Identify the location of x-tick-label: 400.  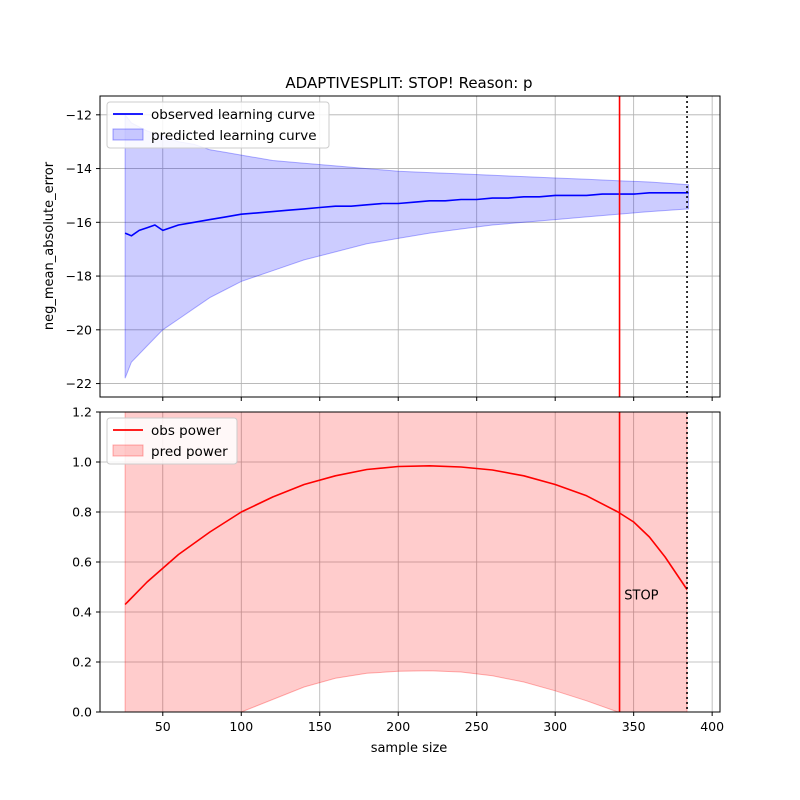
(712, 726).